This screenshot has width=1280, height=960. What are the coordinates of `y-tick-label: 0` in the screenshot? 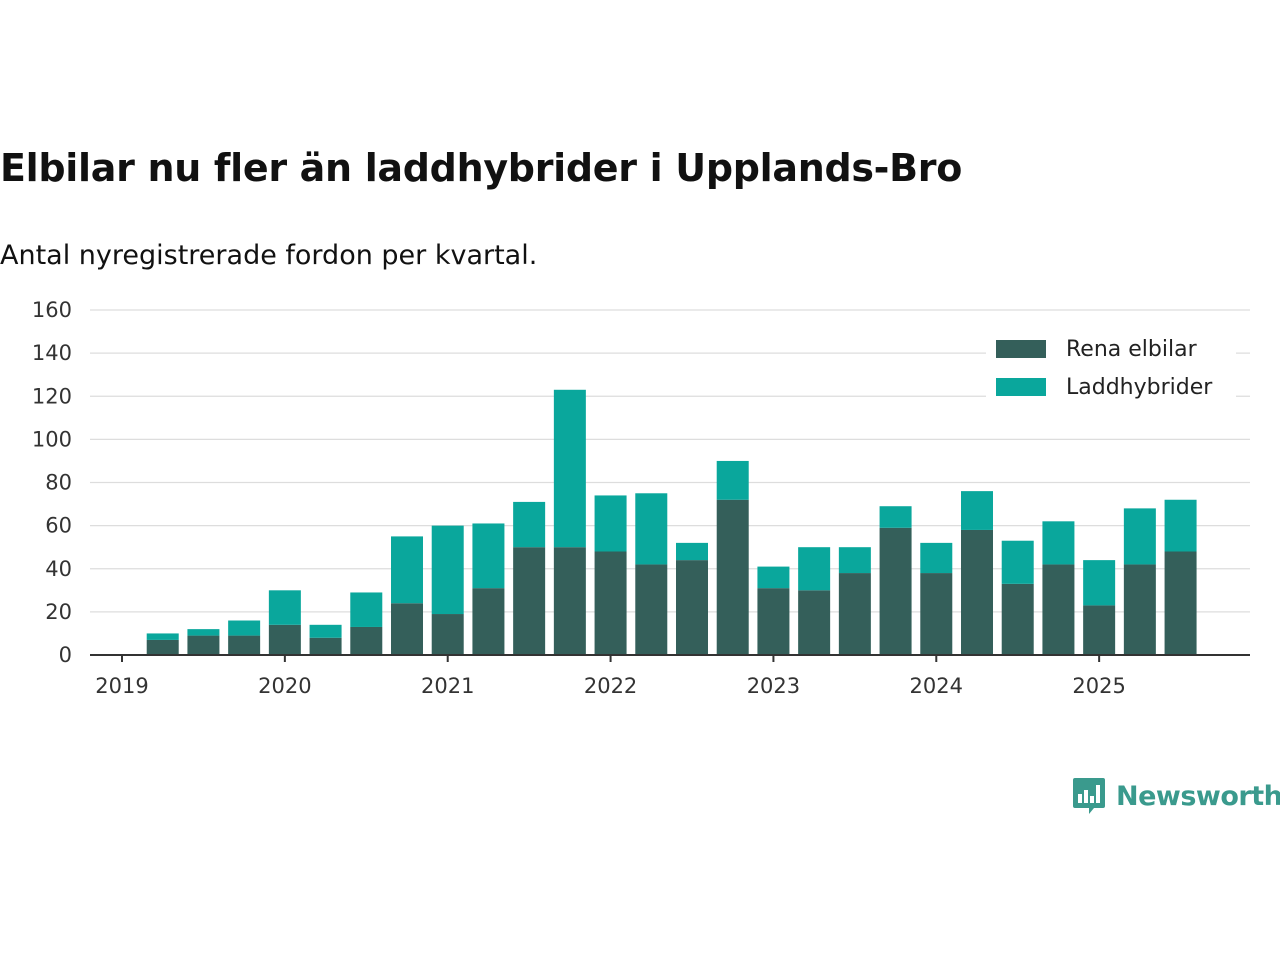 It's located at (65, 655).